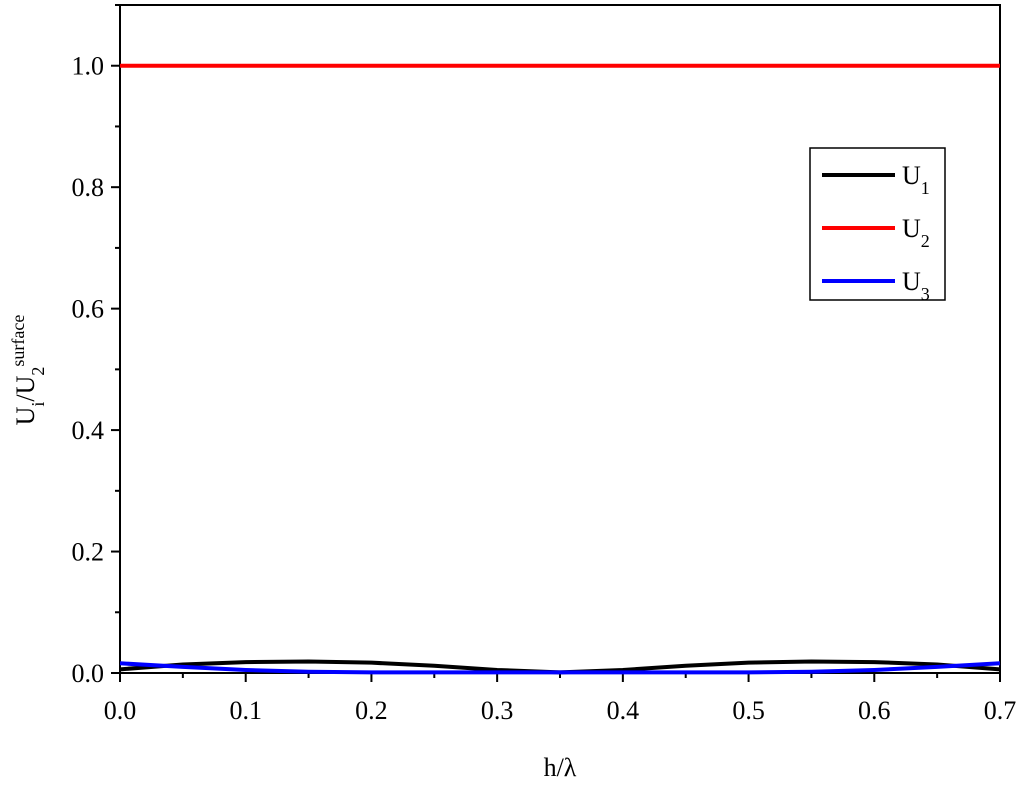  Describe the element at coordinates (88, 673) in the screenshot. I see `y-tick-label: 0.0` at that location.